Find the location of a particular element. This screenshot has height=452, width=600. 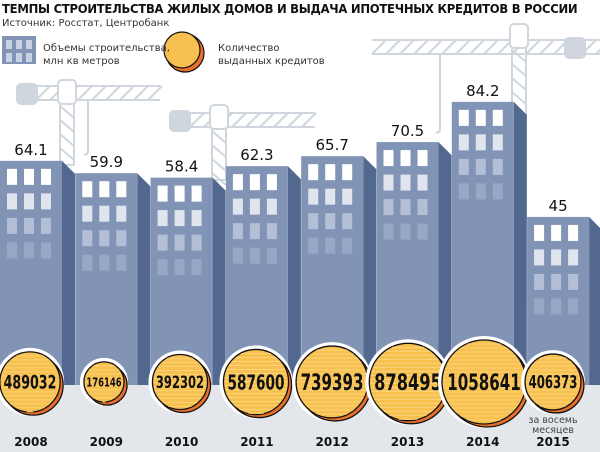

legend-coins-line2: выданных кредитов is located at coordinates (271, 61).